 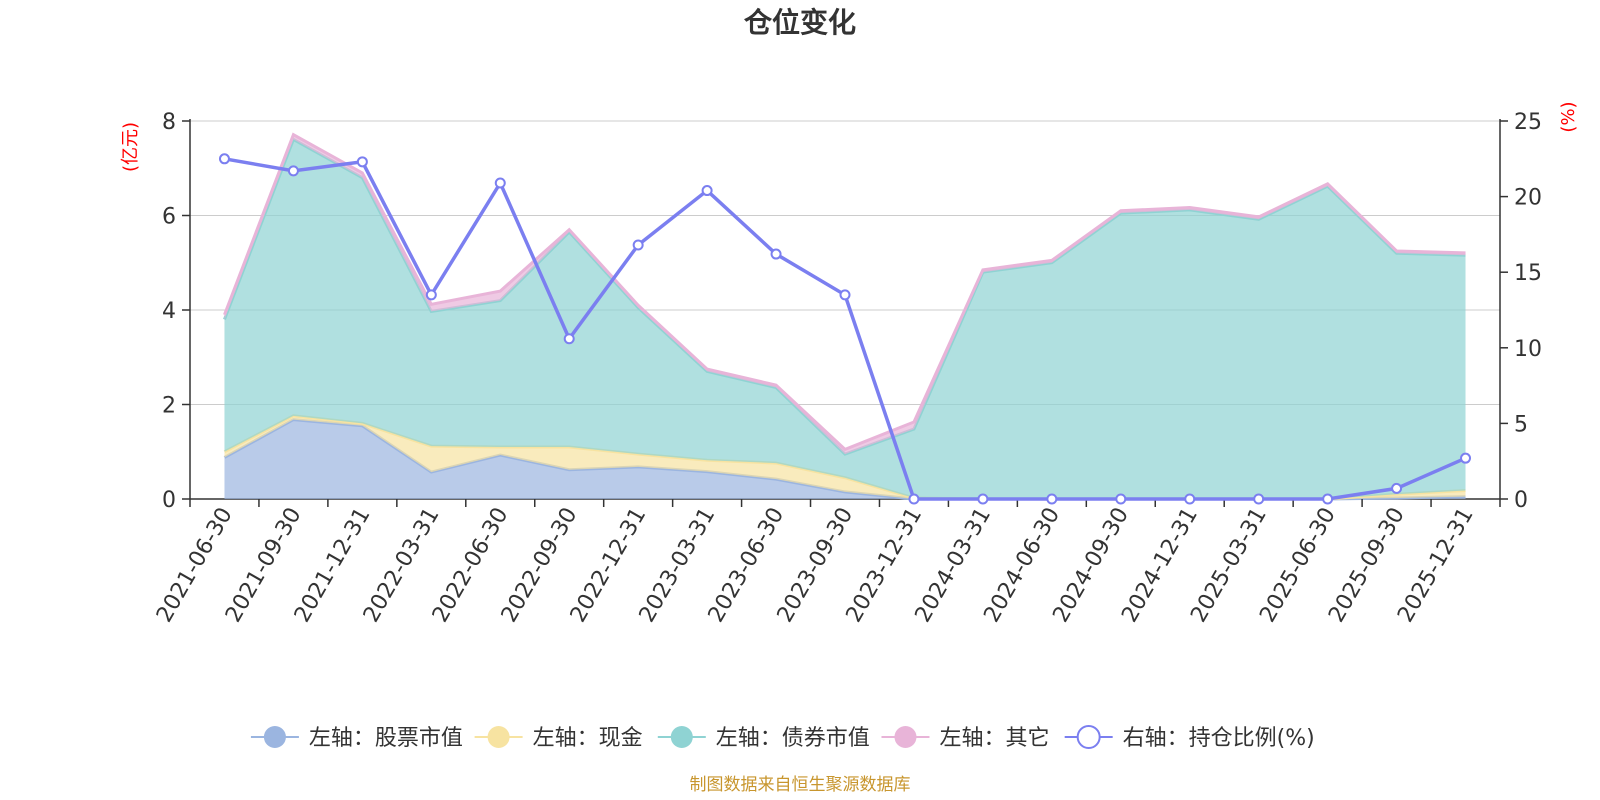 I want to click on left-axis-tick-label: 4, so click(x=169, y=311).